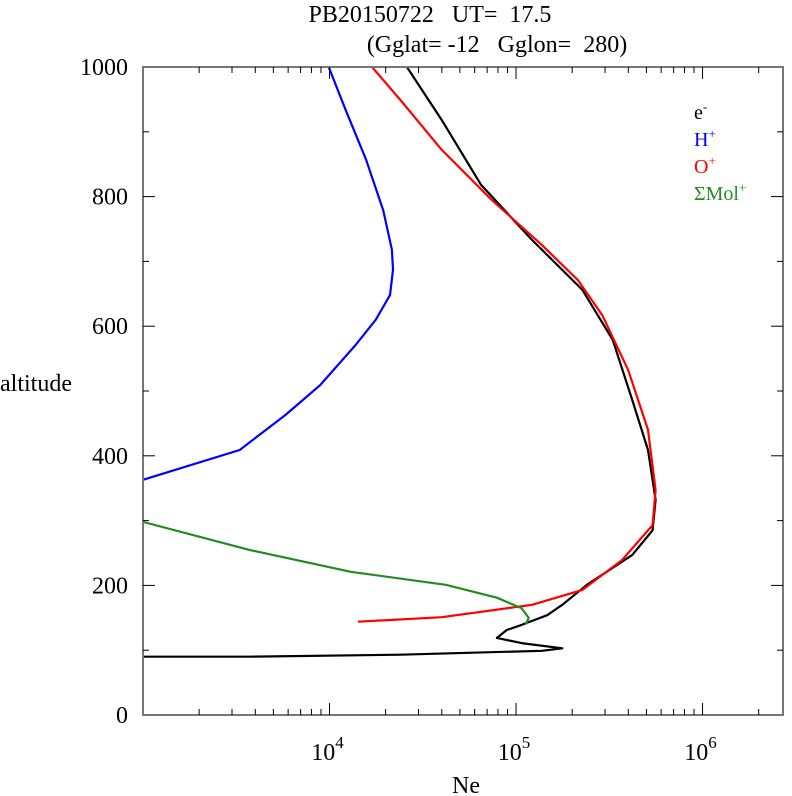 The width and height of the screenshot is (792, 796). I want to click on legend-entry-1: H+, so click(705, 138).